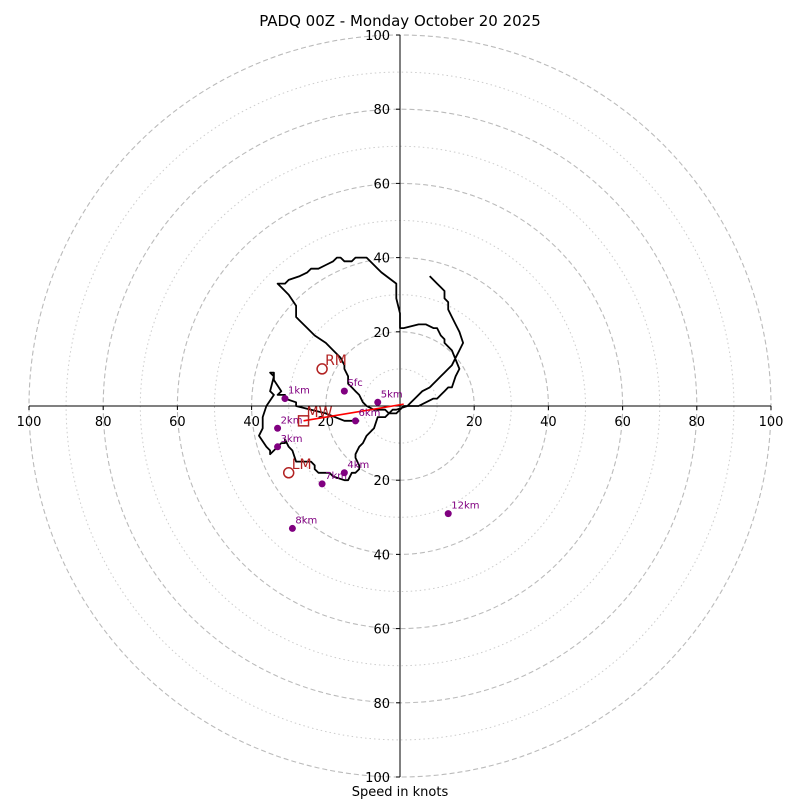 The image size is (800, 800). What do you see at coordinates (355, 421) in the screenshot?
I see `height-dot-6km` at bounding box center [355, 421].